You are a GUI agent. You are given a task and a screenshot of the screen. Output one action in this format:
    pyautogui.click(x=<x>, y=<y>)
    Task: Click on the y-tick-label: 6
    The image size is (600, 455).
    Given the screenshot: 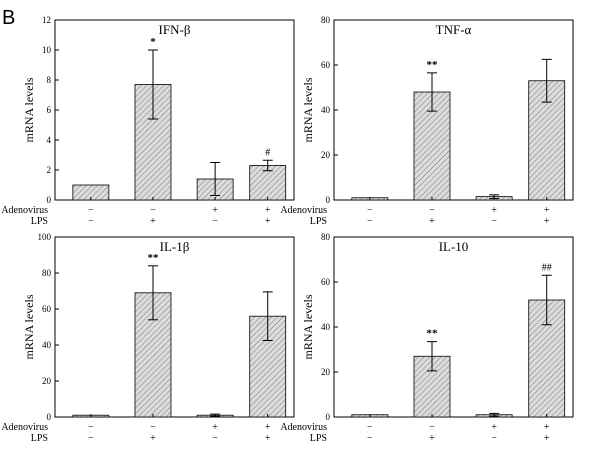 What is the action you would take?
    pyautogui.click(x=49, y=110)
    